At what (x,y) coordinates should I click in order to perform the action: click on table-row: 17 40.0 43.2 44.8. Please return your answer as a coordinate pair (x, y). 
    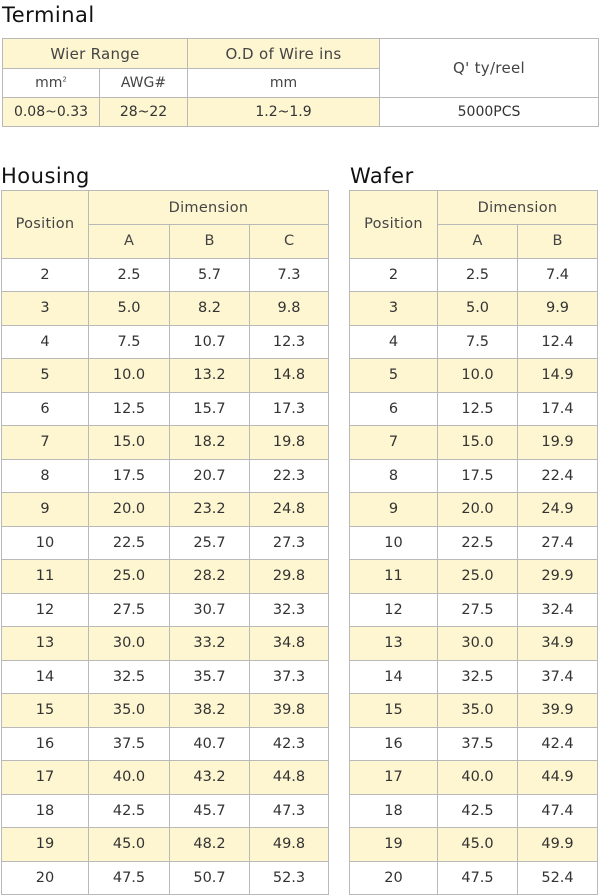
    Looking at the image, I should click on (165, 777).